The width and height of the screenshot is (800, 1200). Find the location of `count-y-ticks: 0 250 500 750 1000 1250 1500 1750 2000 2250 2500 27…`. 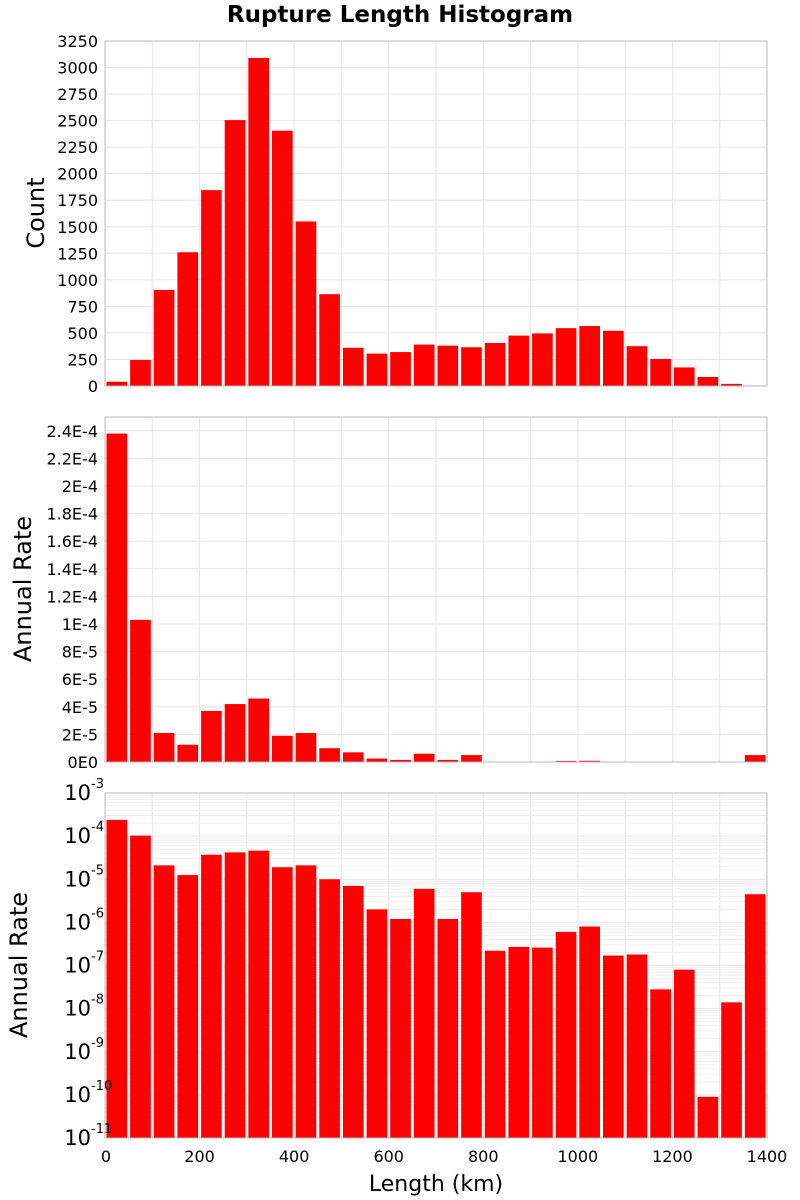

count-y-ticks: 0 250 500 750 1000 1250 1500 1750 2000 2250 2500 27… is located at coordinates (77, 214).